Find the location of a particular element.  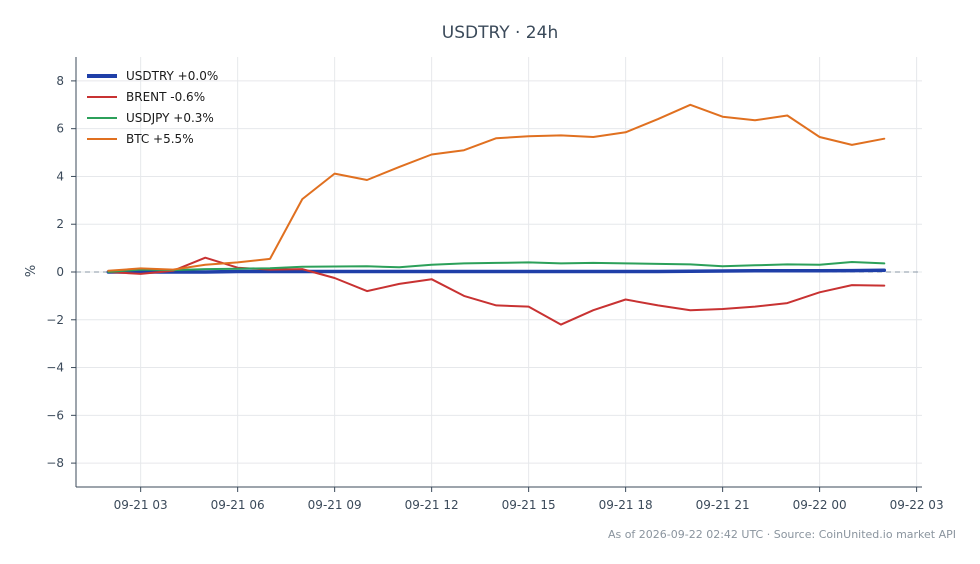

legend-label: USDTRY +0.0% is located at coordinates (172, 76).